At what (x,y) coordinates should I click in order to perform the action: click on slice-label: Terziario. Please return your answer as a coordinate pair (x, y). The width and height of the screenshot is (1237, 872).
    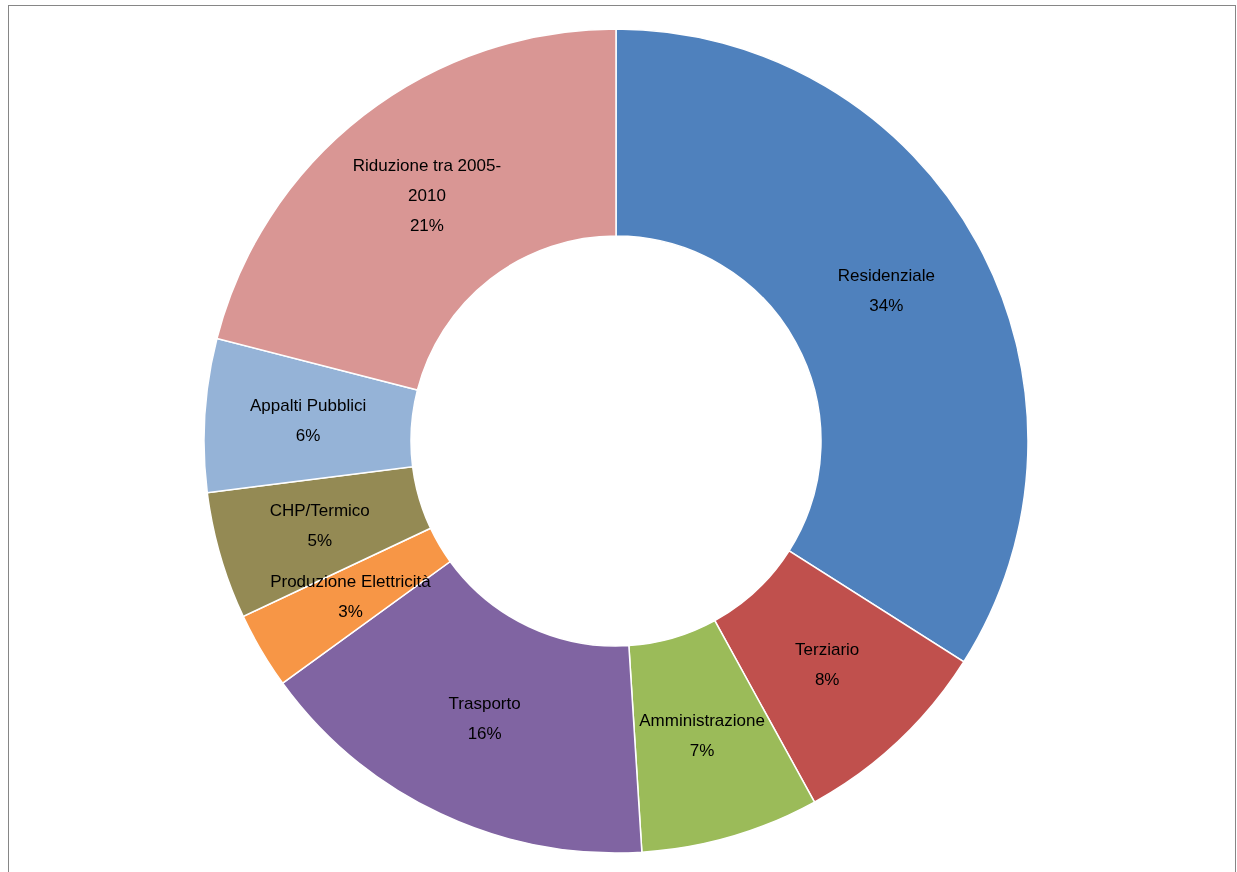
    Looking at the image, I should click on (827, 650).